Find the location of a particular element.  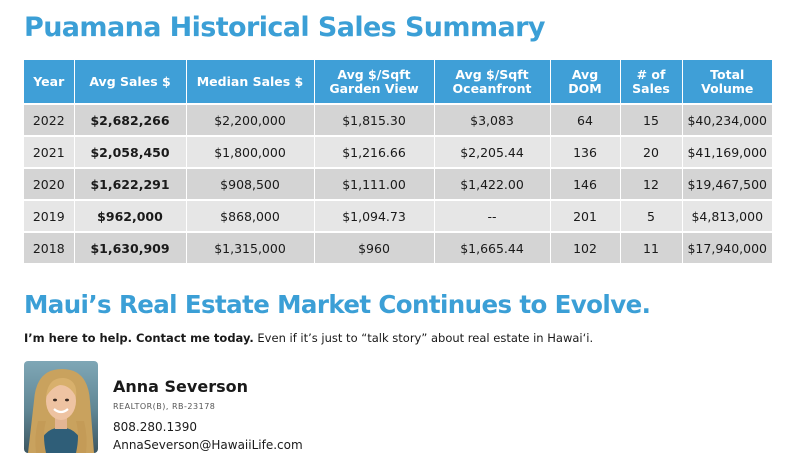

table-cell: $41,169,000 is located at coordinates (727, 151).